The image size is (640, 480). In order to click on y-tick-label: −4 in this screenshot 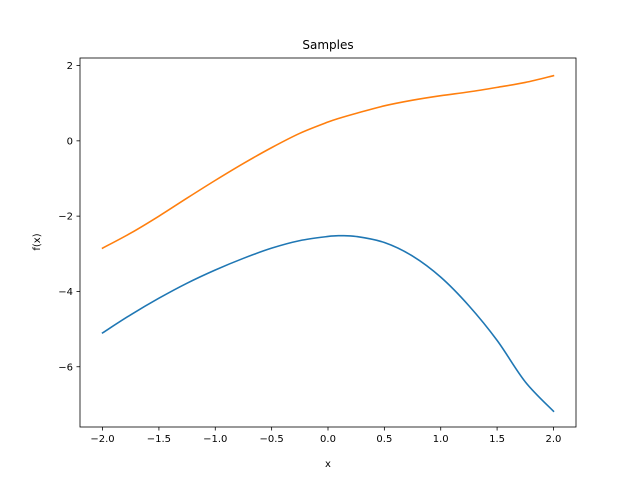, I will do `click(65, 292)`.